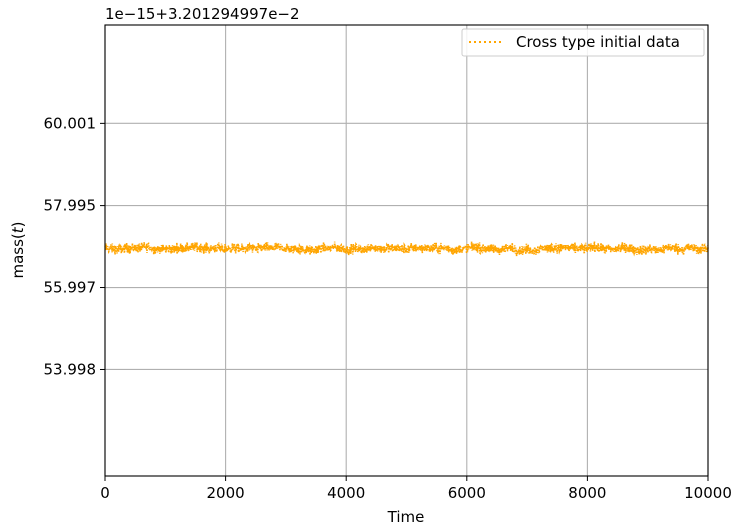 This screenshot has width=737, height=527. Describe the element at coordinates (467, 493) in the screenshot. I see `x-tick-label: 6000` at that location.